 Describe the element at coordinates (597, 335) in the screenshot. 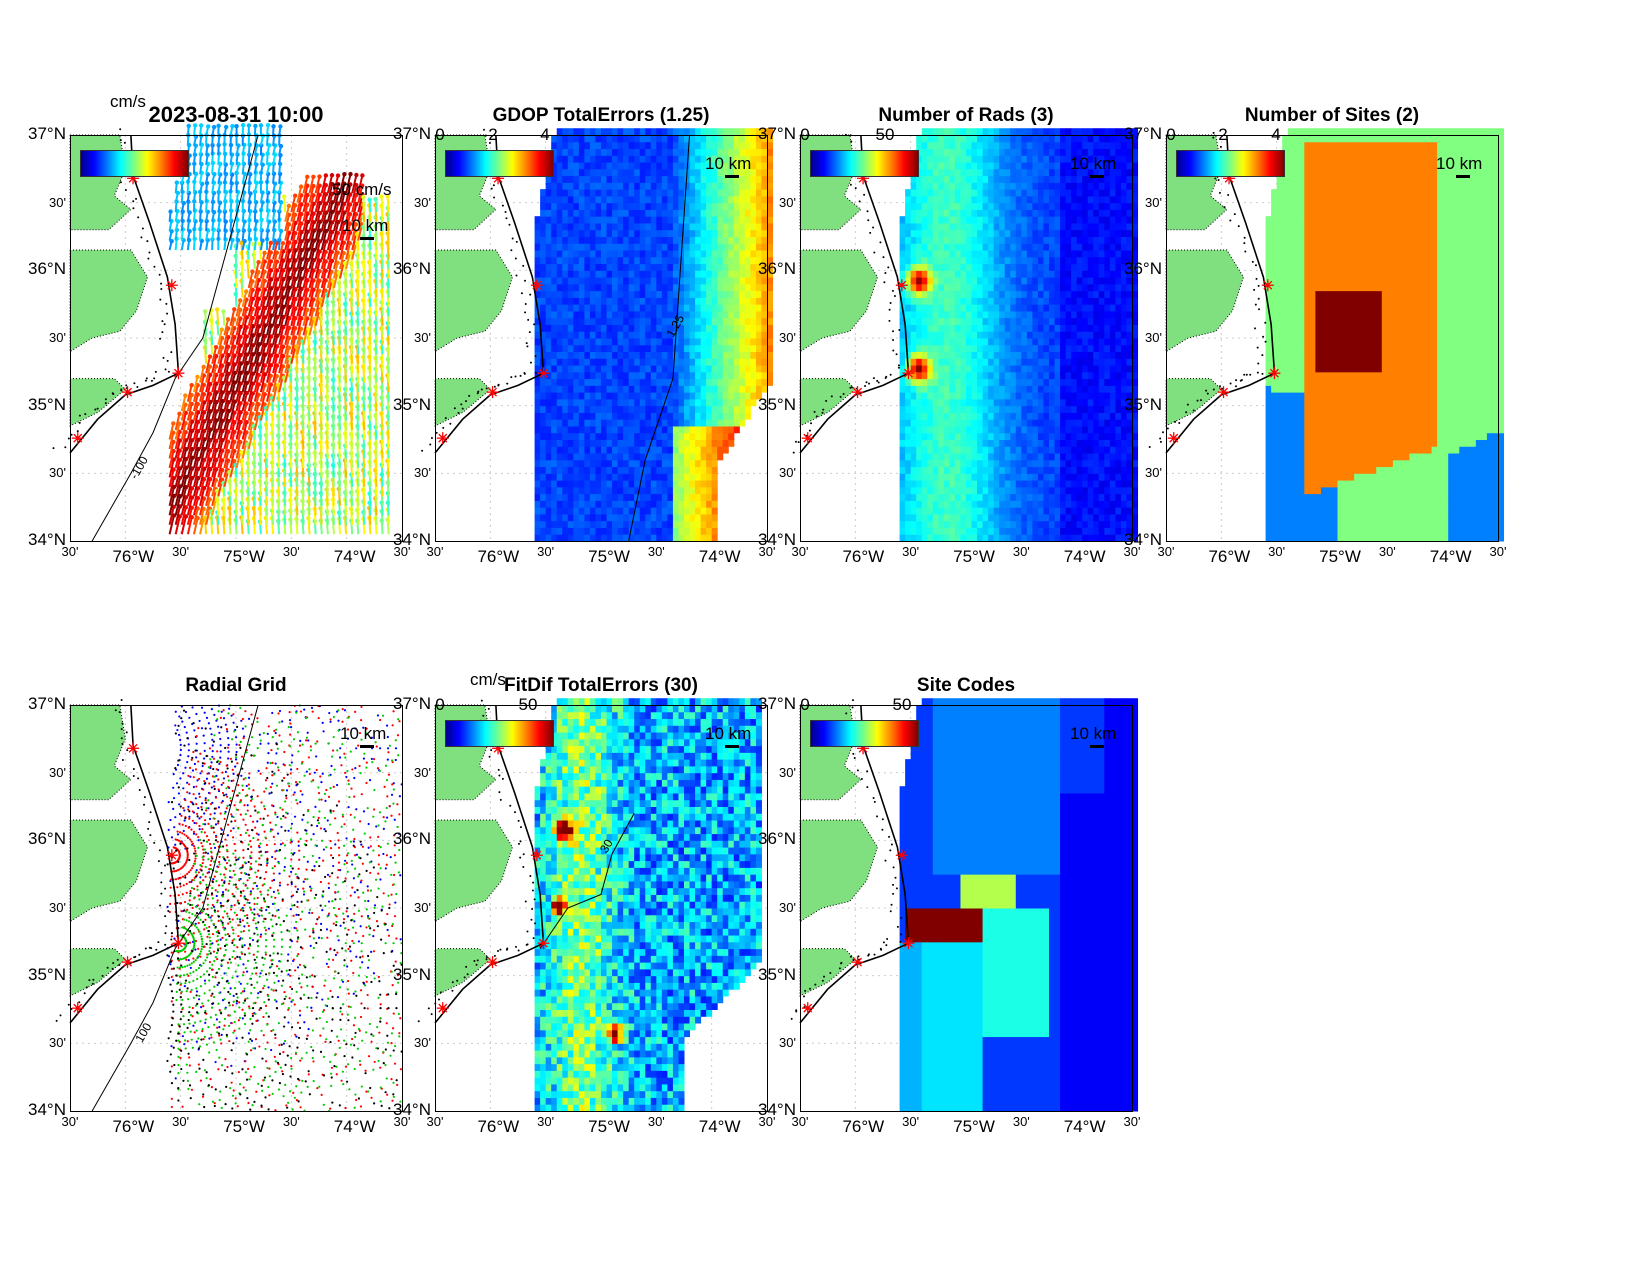

I see `map-canvas: 1.25` at that location.